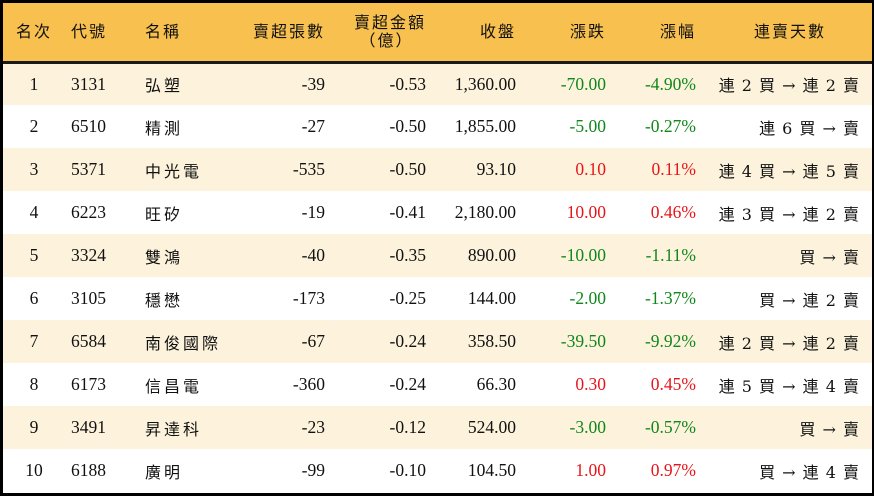 This screenshot has width=874, height=496. Describe the element at coordinates (164, 128) in the screenshot. I see `cell-name: 精測` at that location.